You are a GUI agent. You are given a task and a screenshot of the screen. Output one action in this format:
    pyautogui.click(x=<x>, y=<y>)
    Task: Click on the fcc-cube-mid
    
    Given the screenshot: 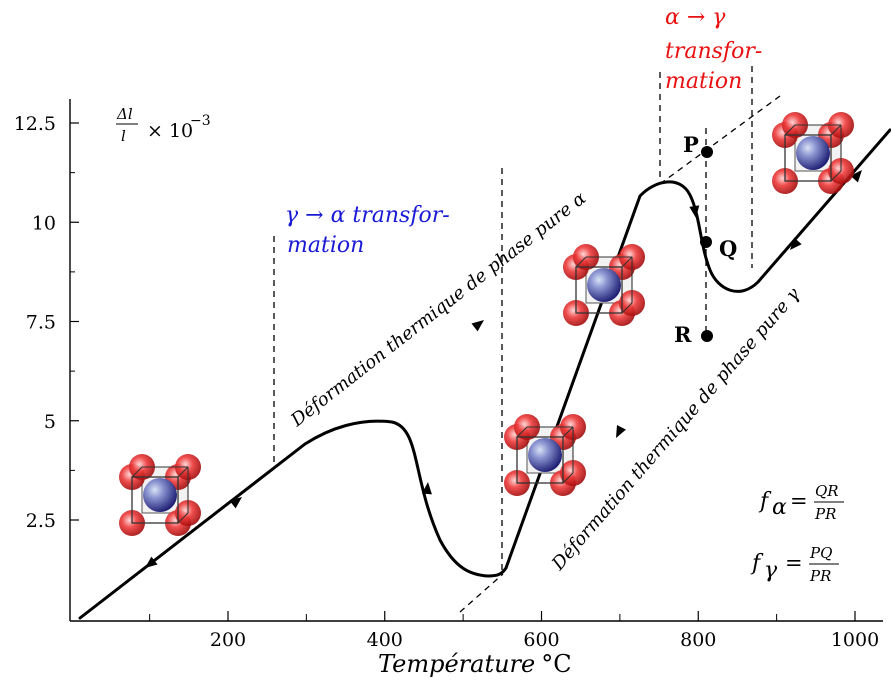 What is the action you would take?
    pyautogui.click(x=545, y=455)
    